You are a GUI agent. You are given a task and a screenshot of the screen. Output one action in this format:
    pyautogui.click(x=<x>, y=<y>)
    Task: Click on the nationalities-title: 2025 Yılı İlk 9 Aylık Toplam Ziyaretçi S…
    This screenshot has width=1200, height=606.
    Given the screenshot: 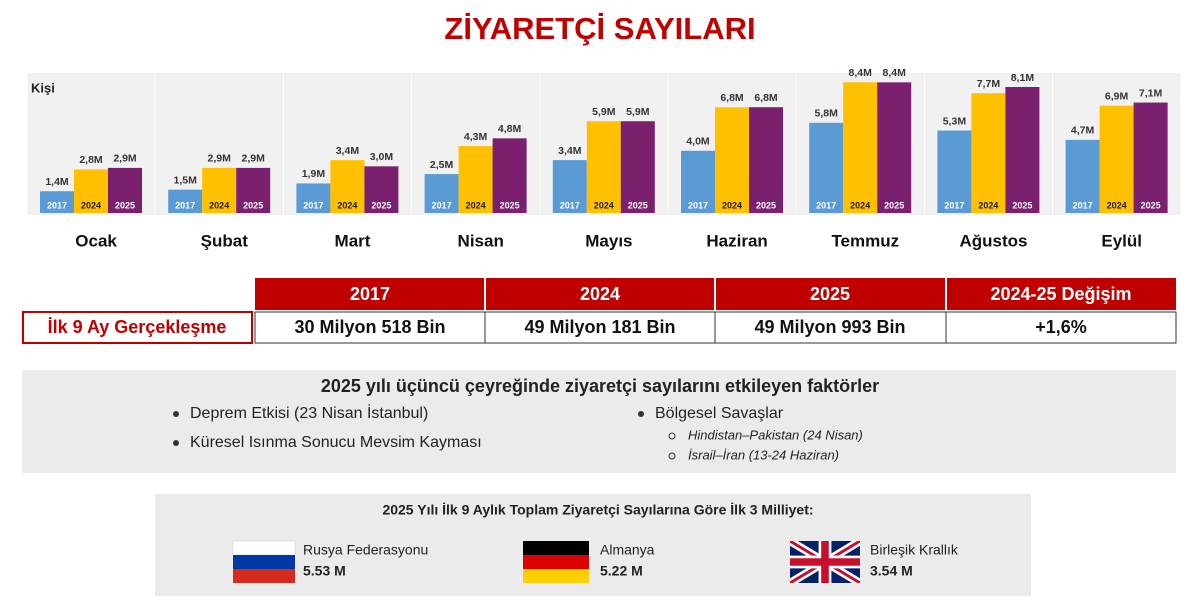 What is the action you would take?
    pyautogui.click(x=597, y=510)
    